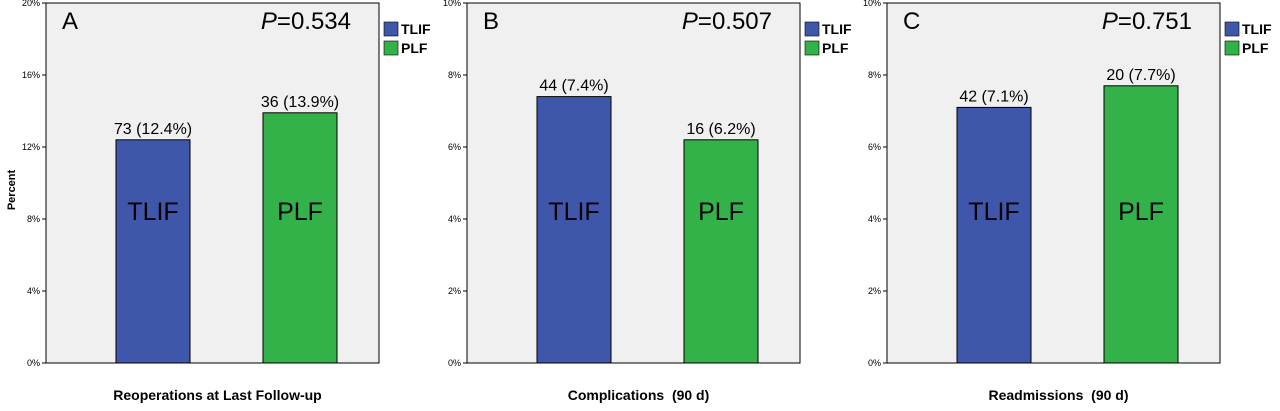 The height and width of the screenshot is (411, 1280). I want to click on data-label: 36 (13.9%), so click(300, 102).